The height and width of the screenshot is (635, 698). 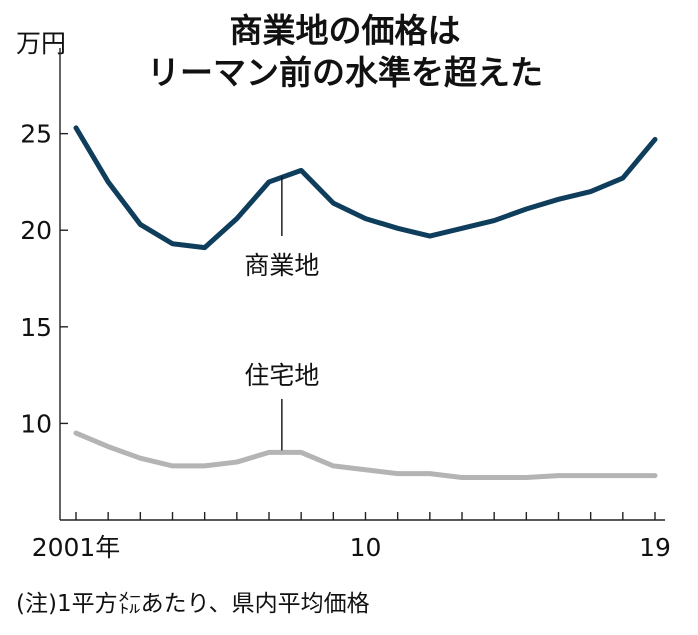 What do you see at coordinates (193, 604) in the screenshot?
I see `chart-footnote: (注)1平方㍍あたり、県内平均価格` at bounding box center [193, 604].